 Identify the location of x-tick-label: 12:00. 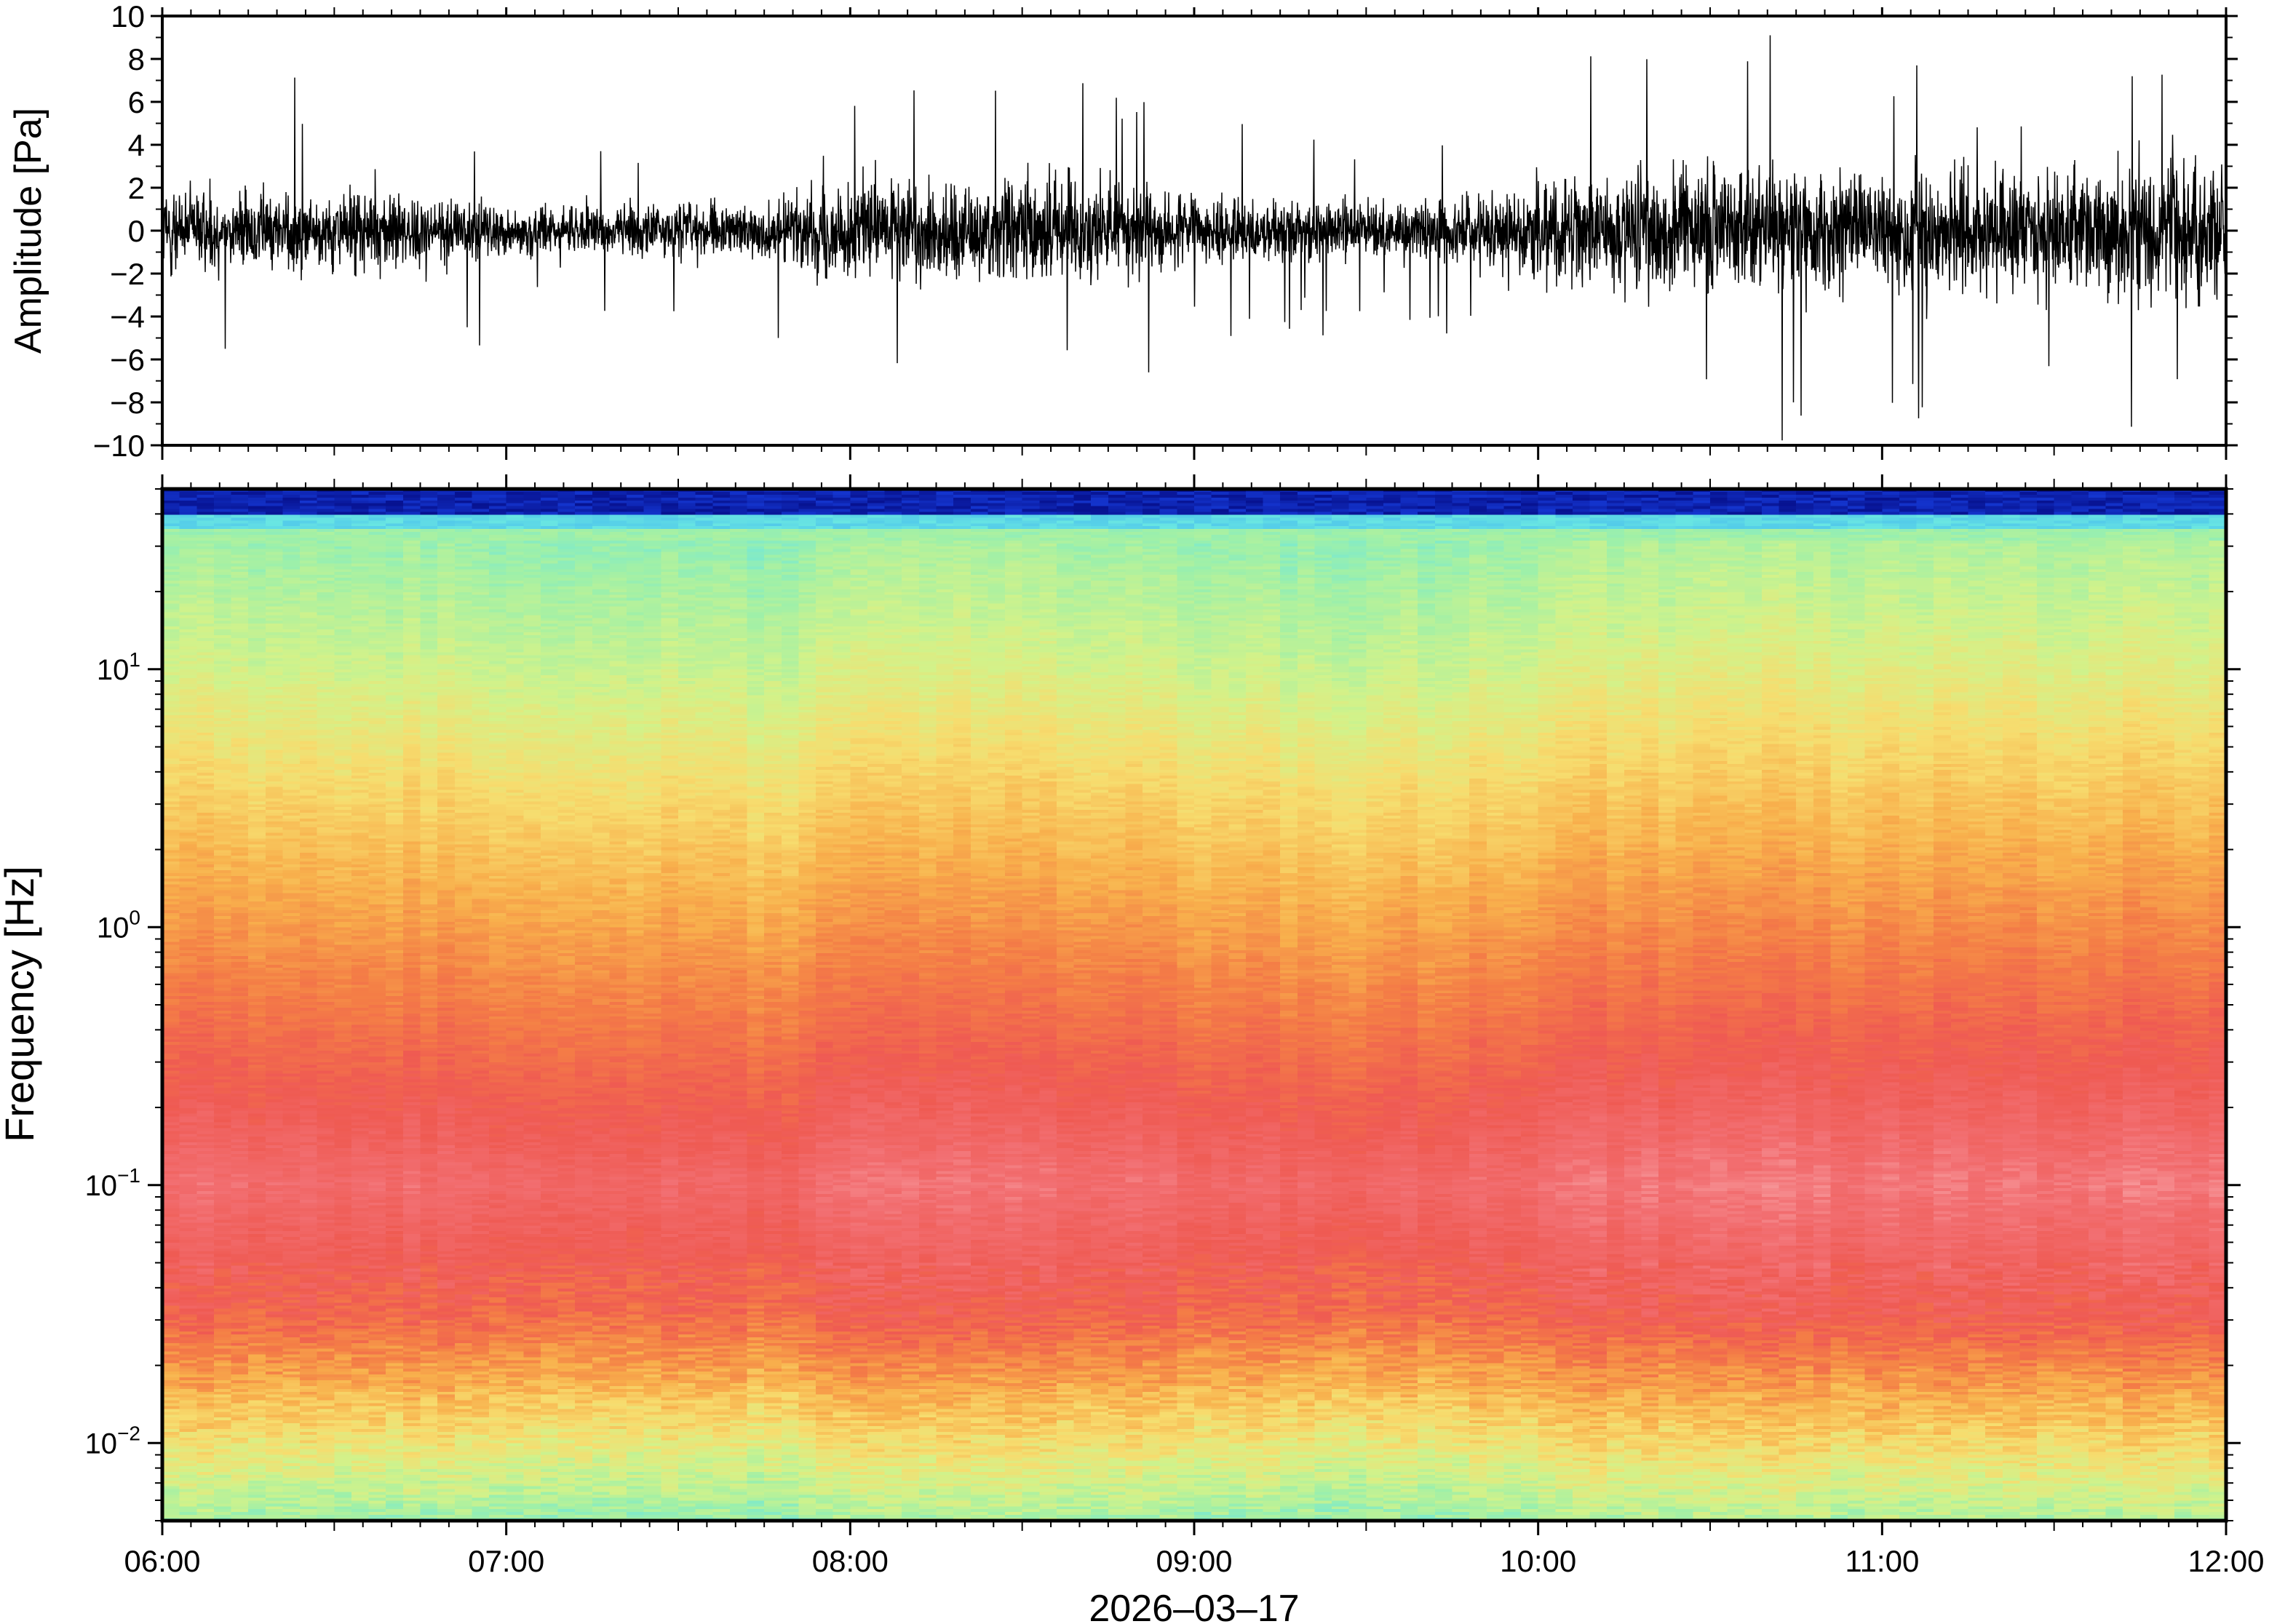
(2225, 1561).